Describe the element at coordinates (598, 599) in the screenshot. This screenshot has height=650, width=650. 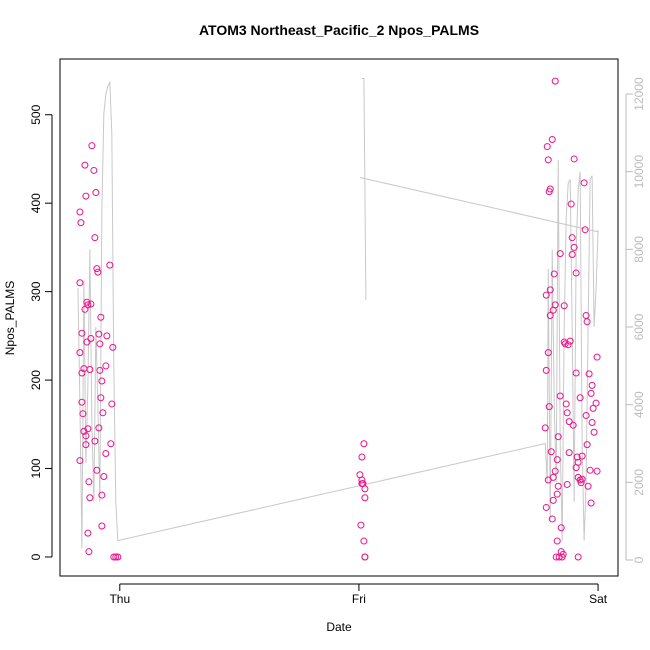
I see `x-tick-label: Sat` at that location.